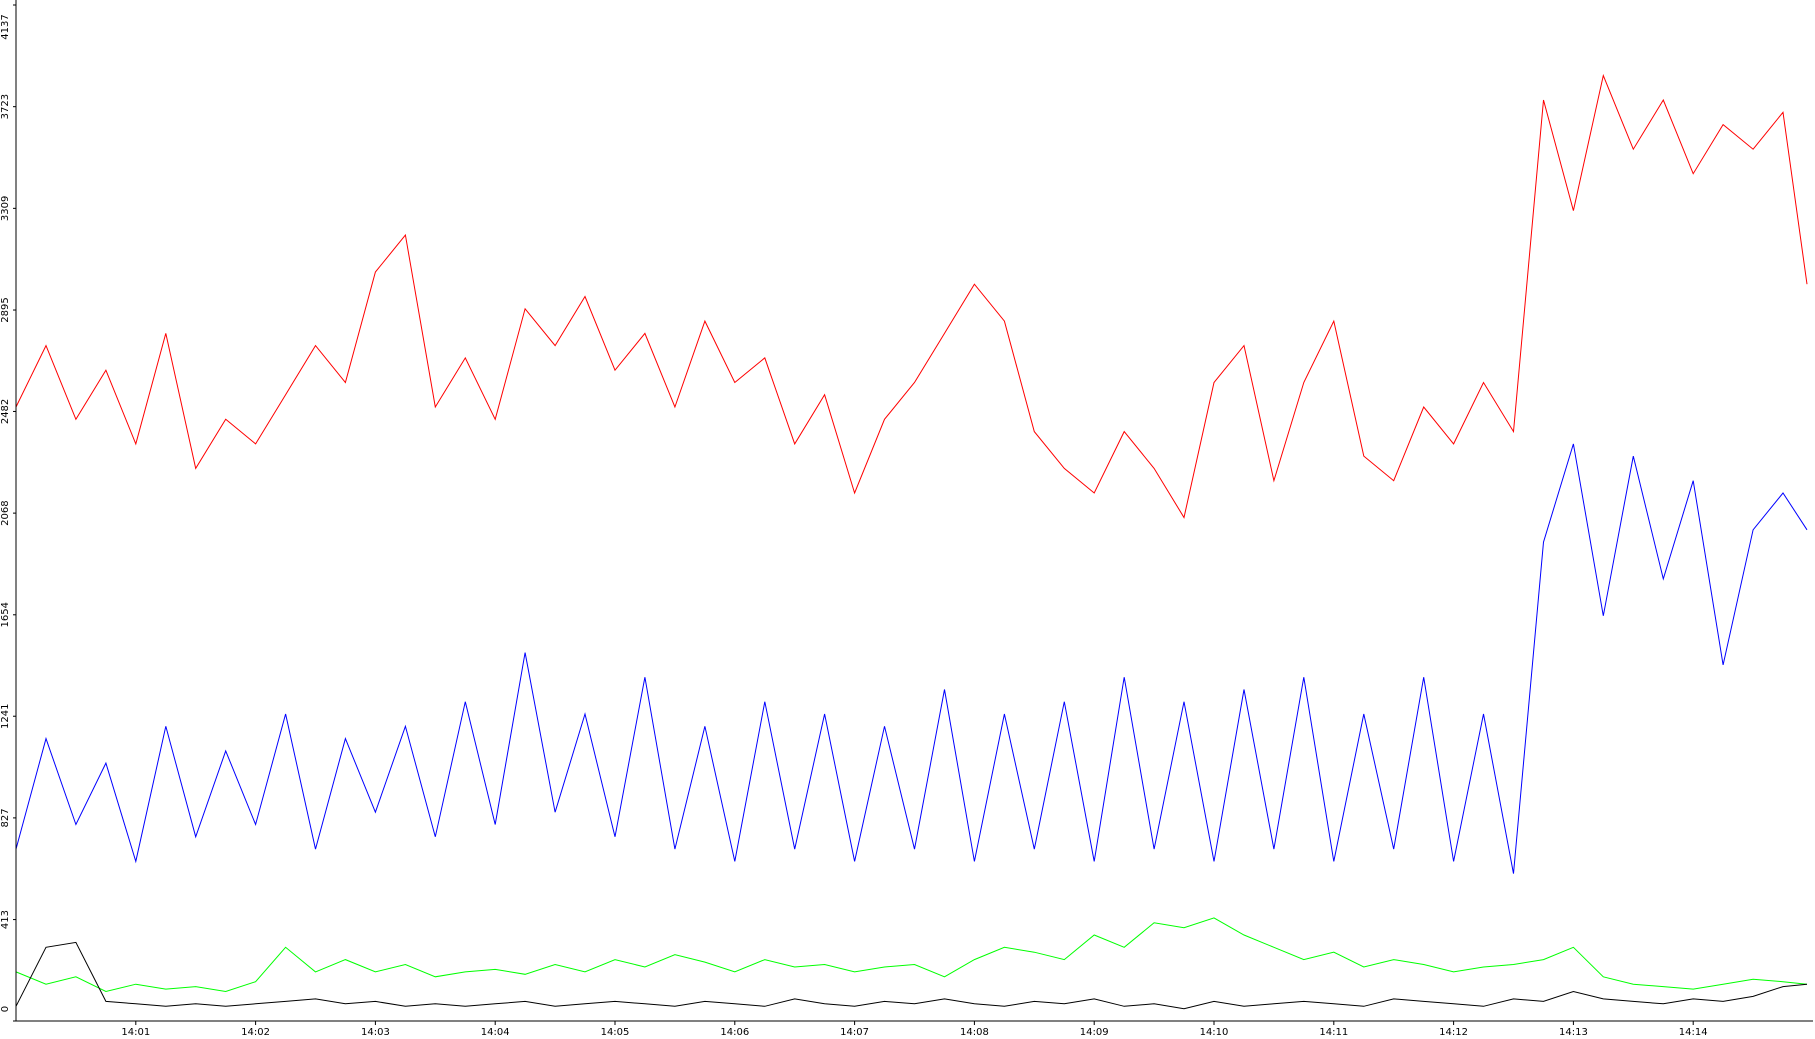  What do you see at coordinates (5, 817) in the screenshot?
I see `y-tick-label: 827` at bounding box center [5, 817].